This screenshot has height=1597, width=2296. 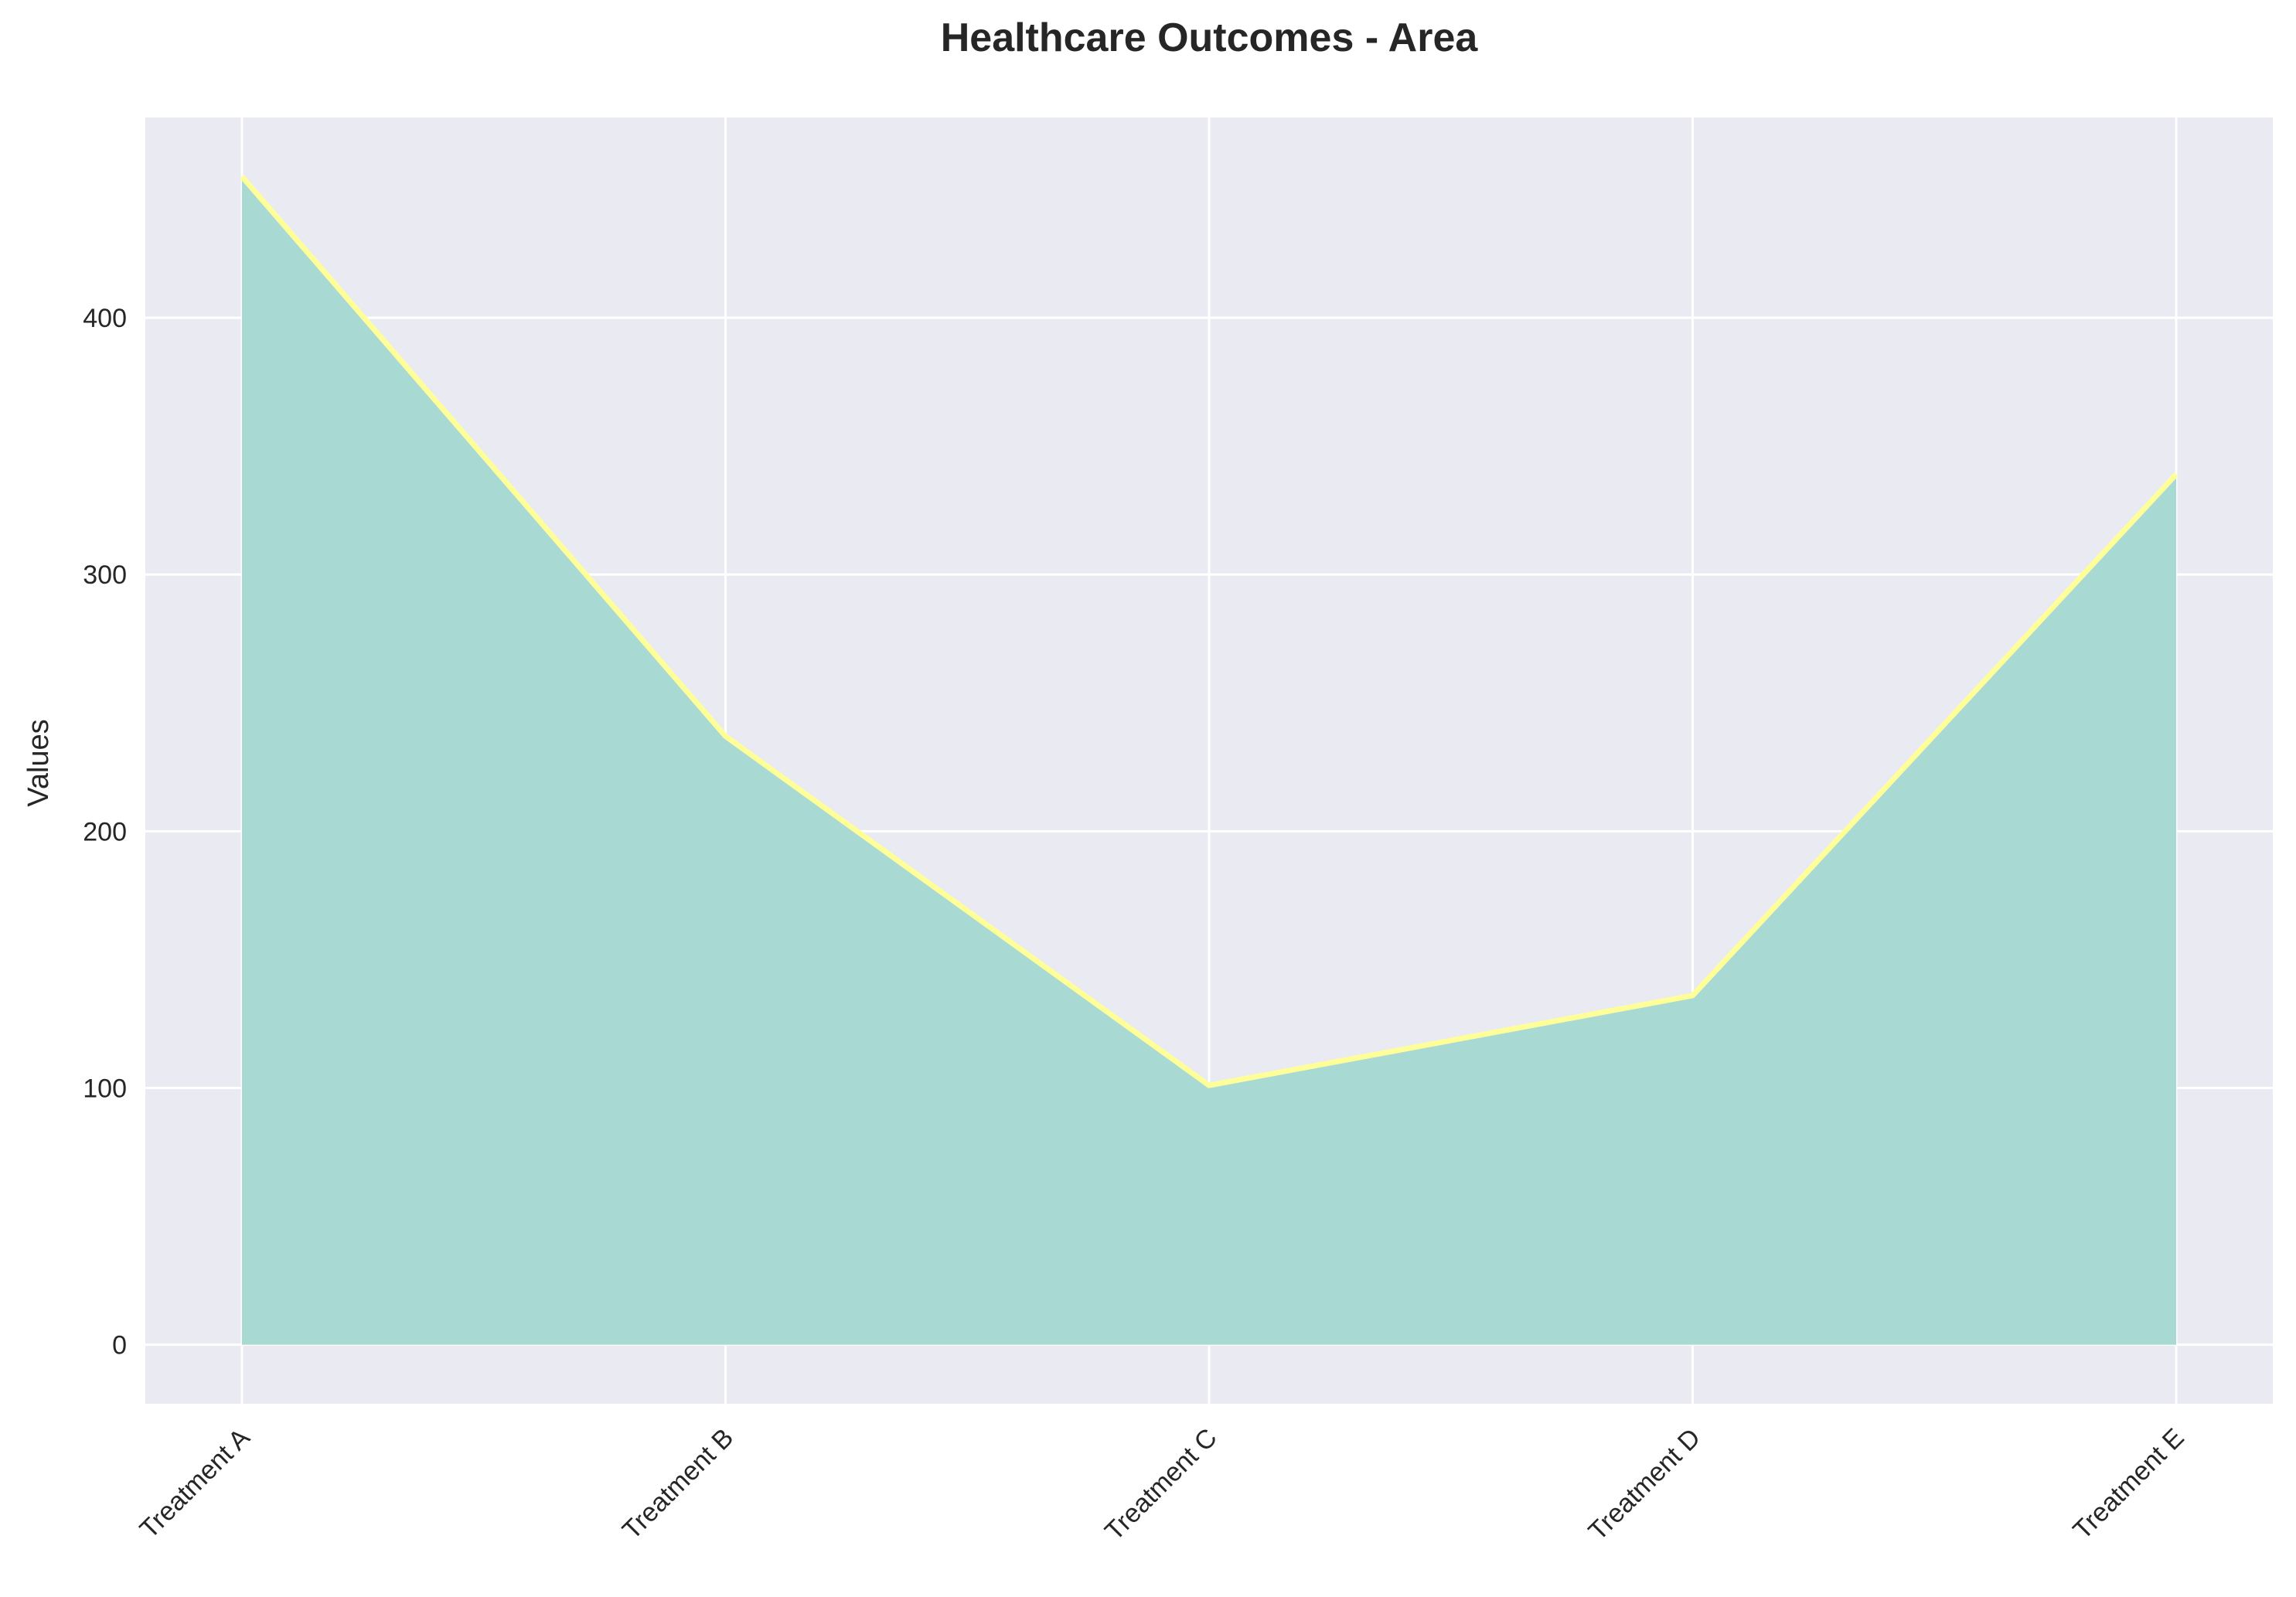 What do you see at coordinates (105, 575) in the screenshot?
I see `y-tick-label: 300` at bounding box center [105, 575].